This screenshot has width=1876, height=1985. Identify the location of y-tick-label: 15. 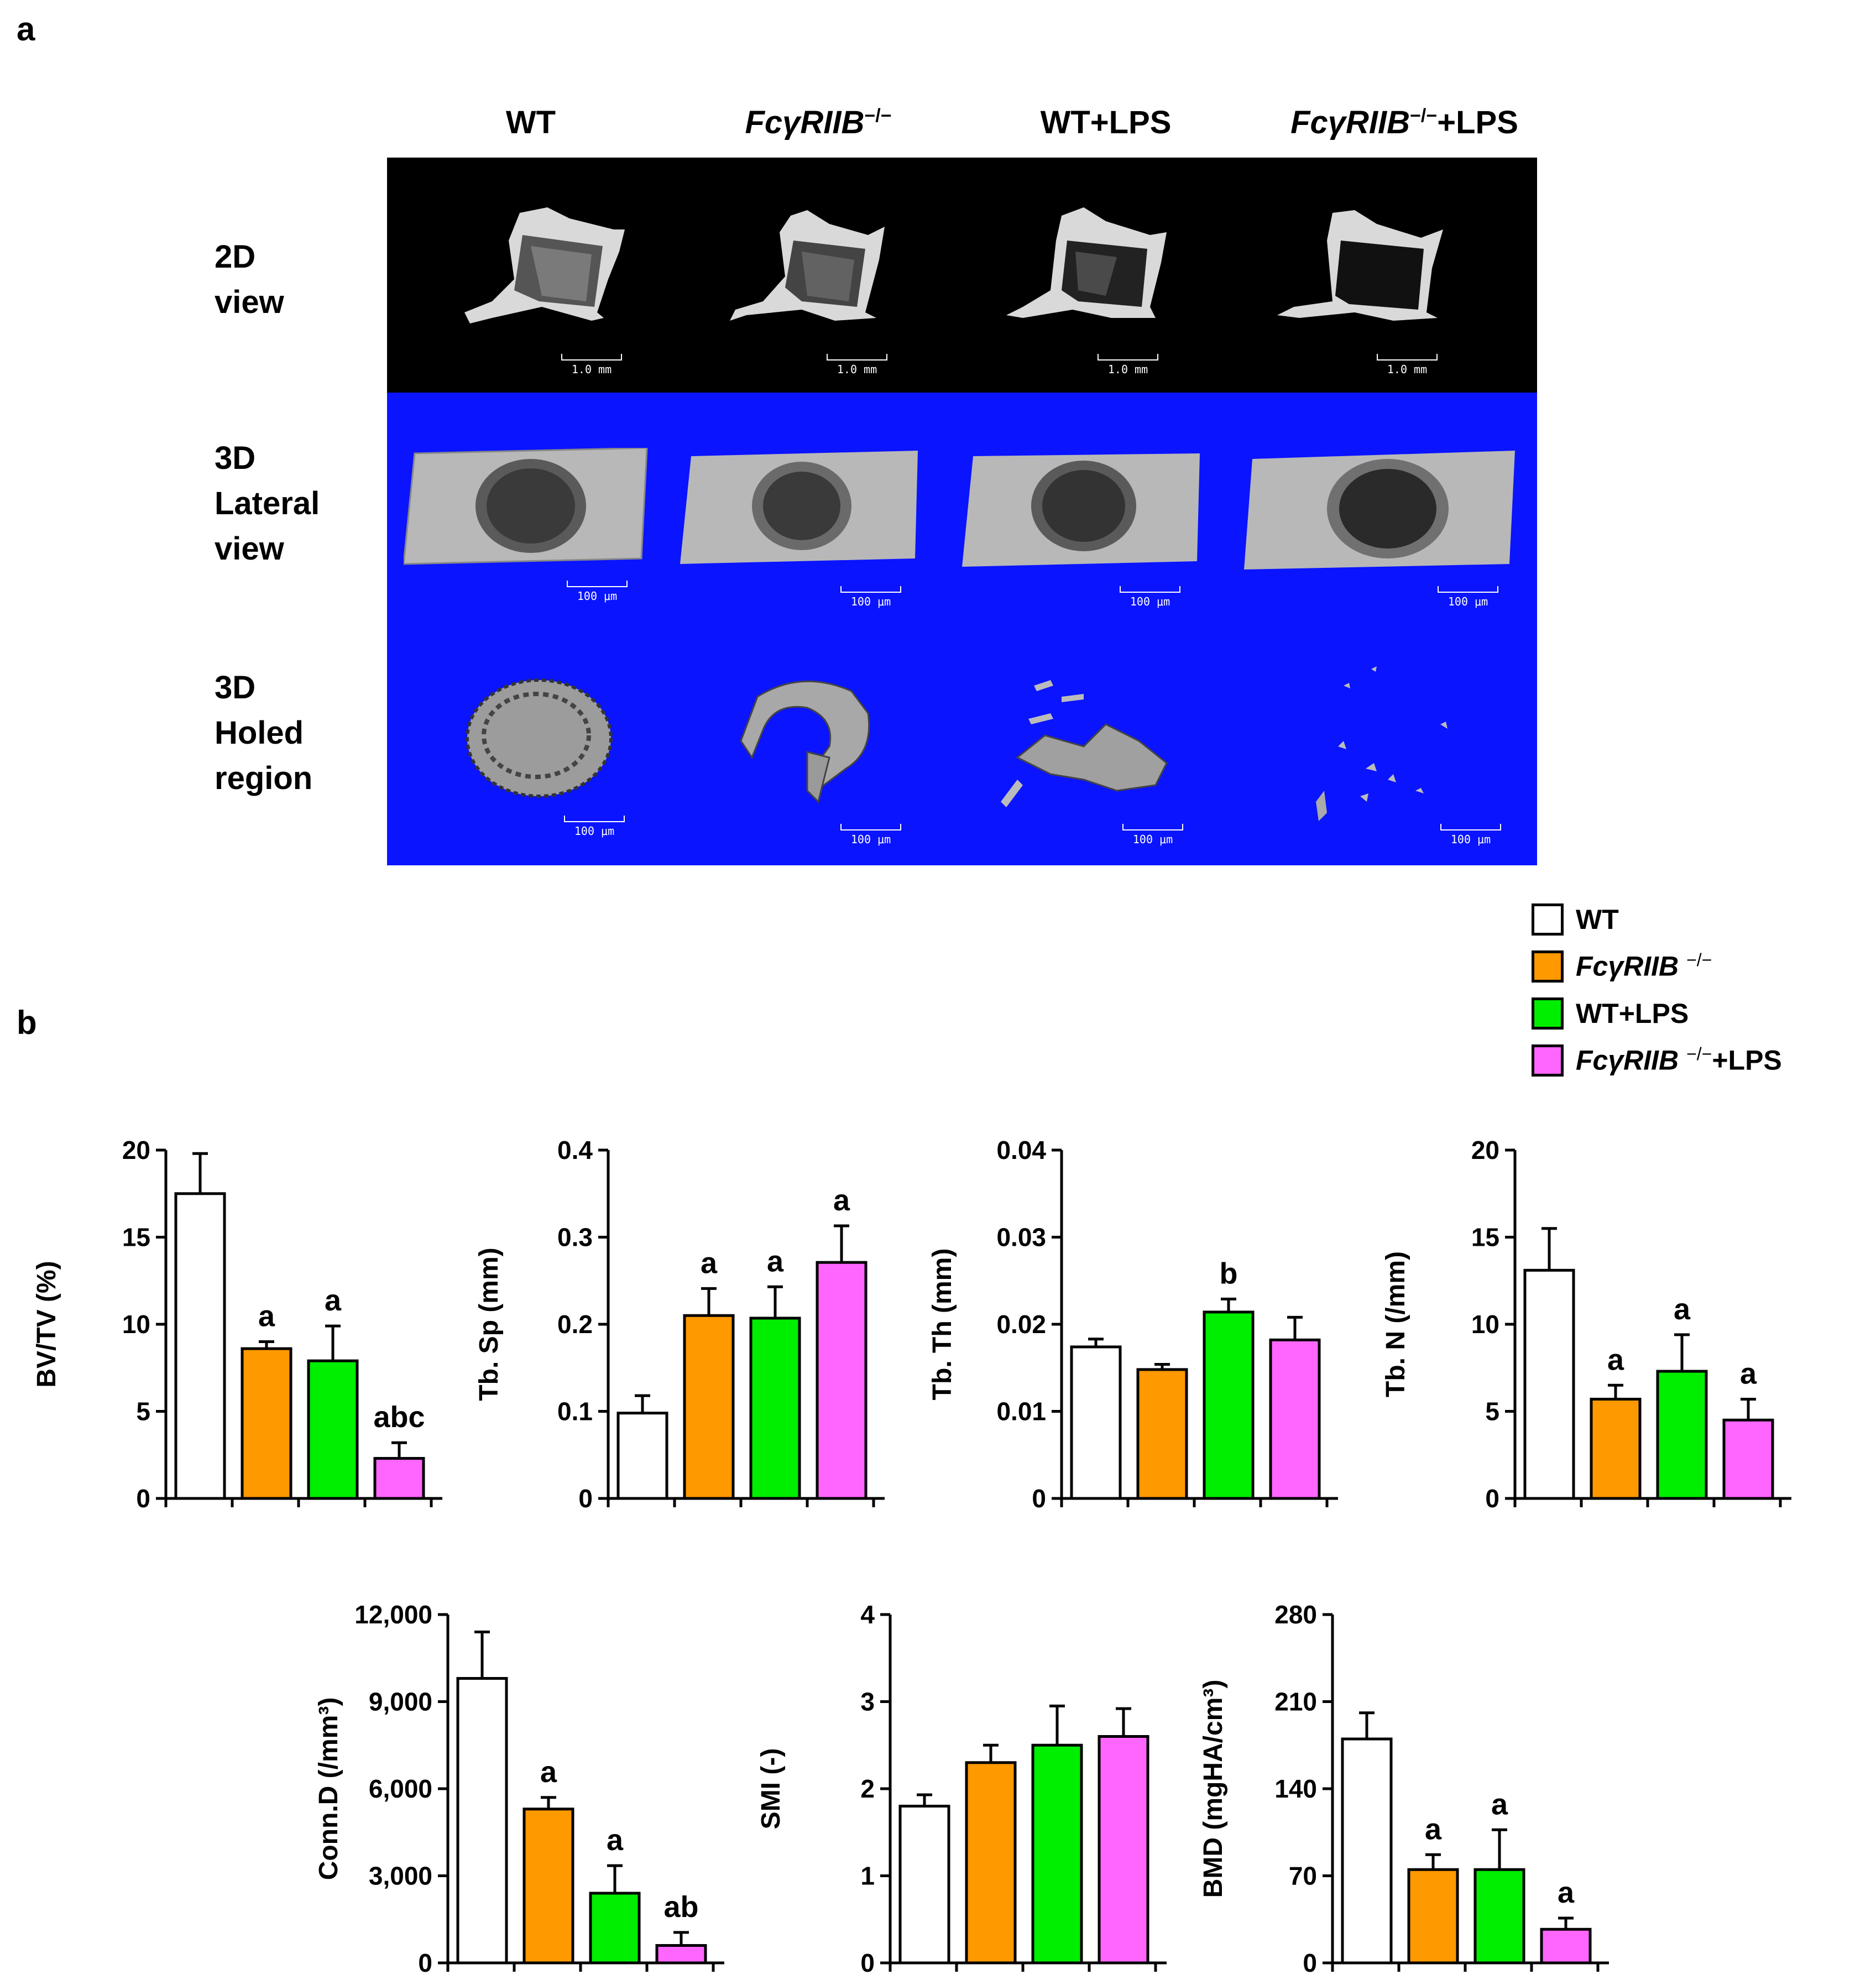
(1485, 1237).